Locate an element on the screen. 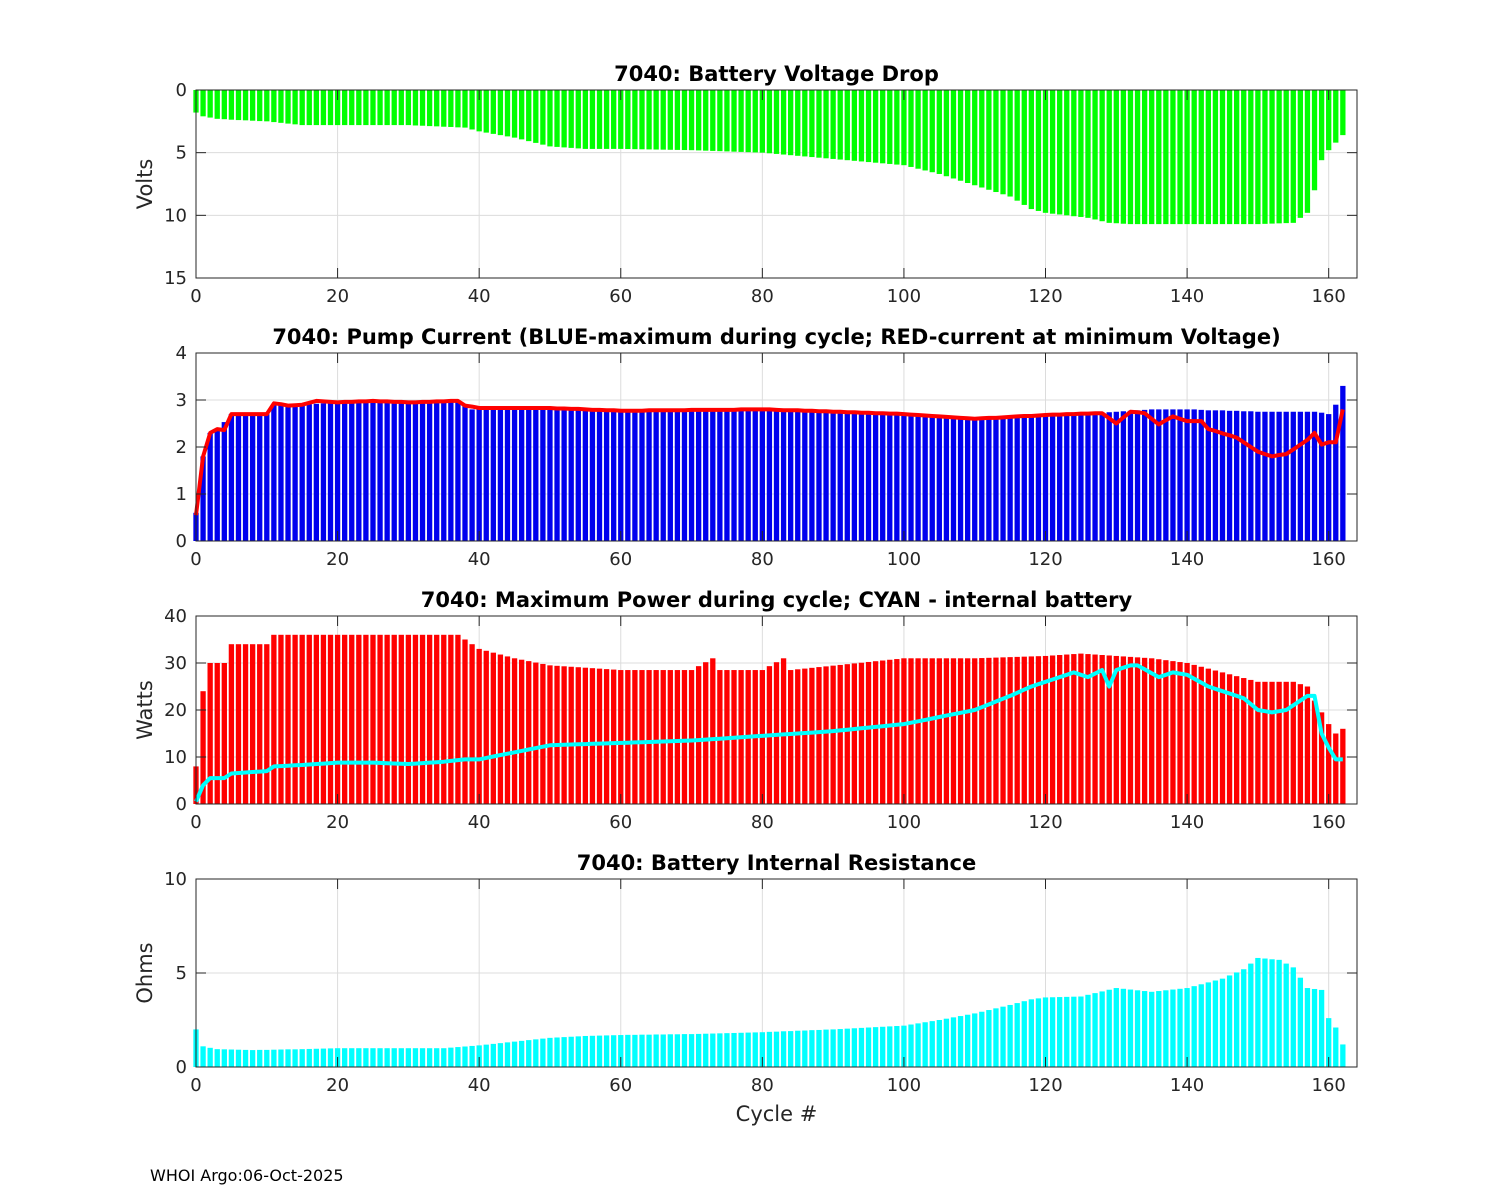 Image resolution: width=1500 pixels, height=1200 pixels. series-line is located at coordinates (768, 733).